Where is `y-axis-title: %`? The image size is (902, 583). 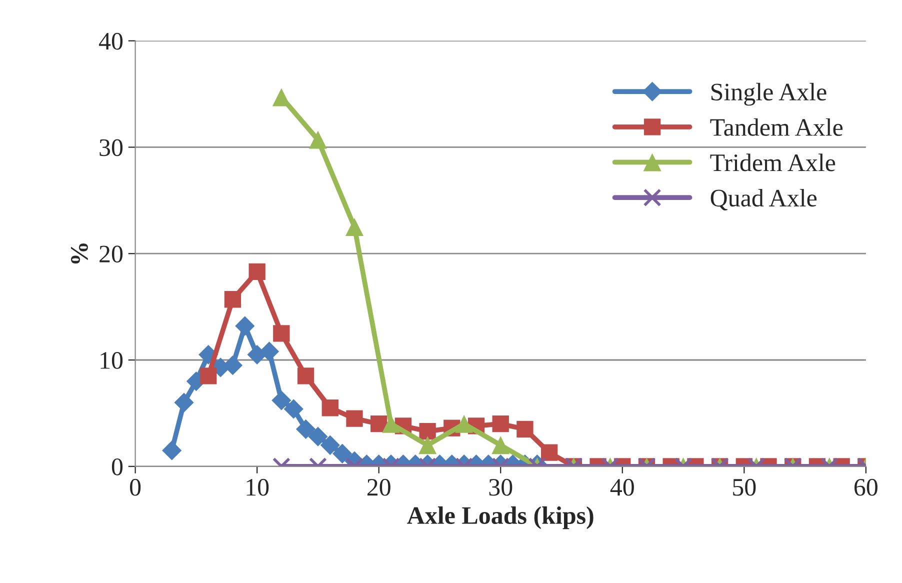
y-axis-title: % is located at coordinates (79, 253).